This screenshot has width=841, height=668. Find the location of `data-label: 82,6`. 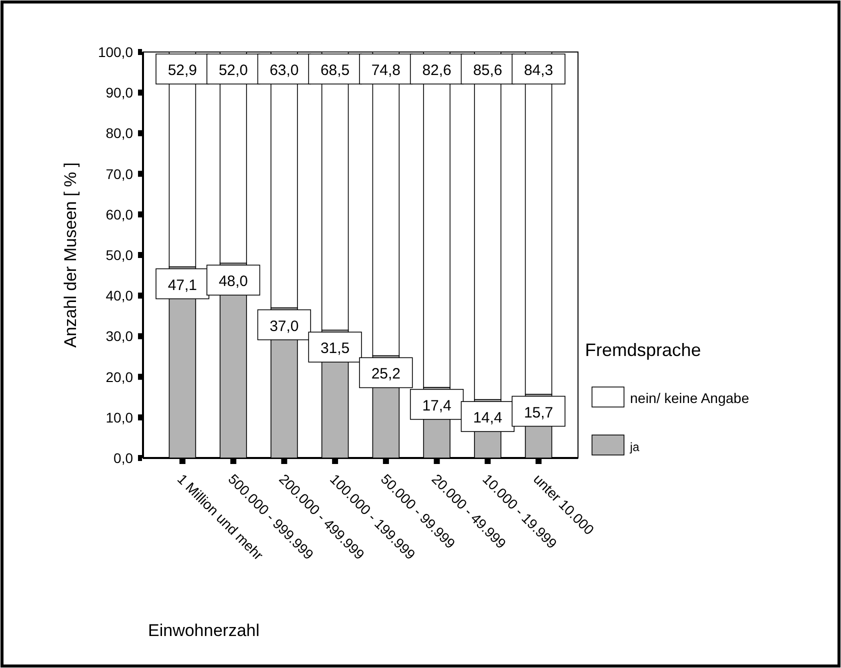

data-label: 82,6 is located at coordinates (437, 70).